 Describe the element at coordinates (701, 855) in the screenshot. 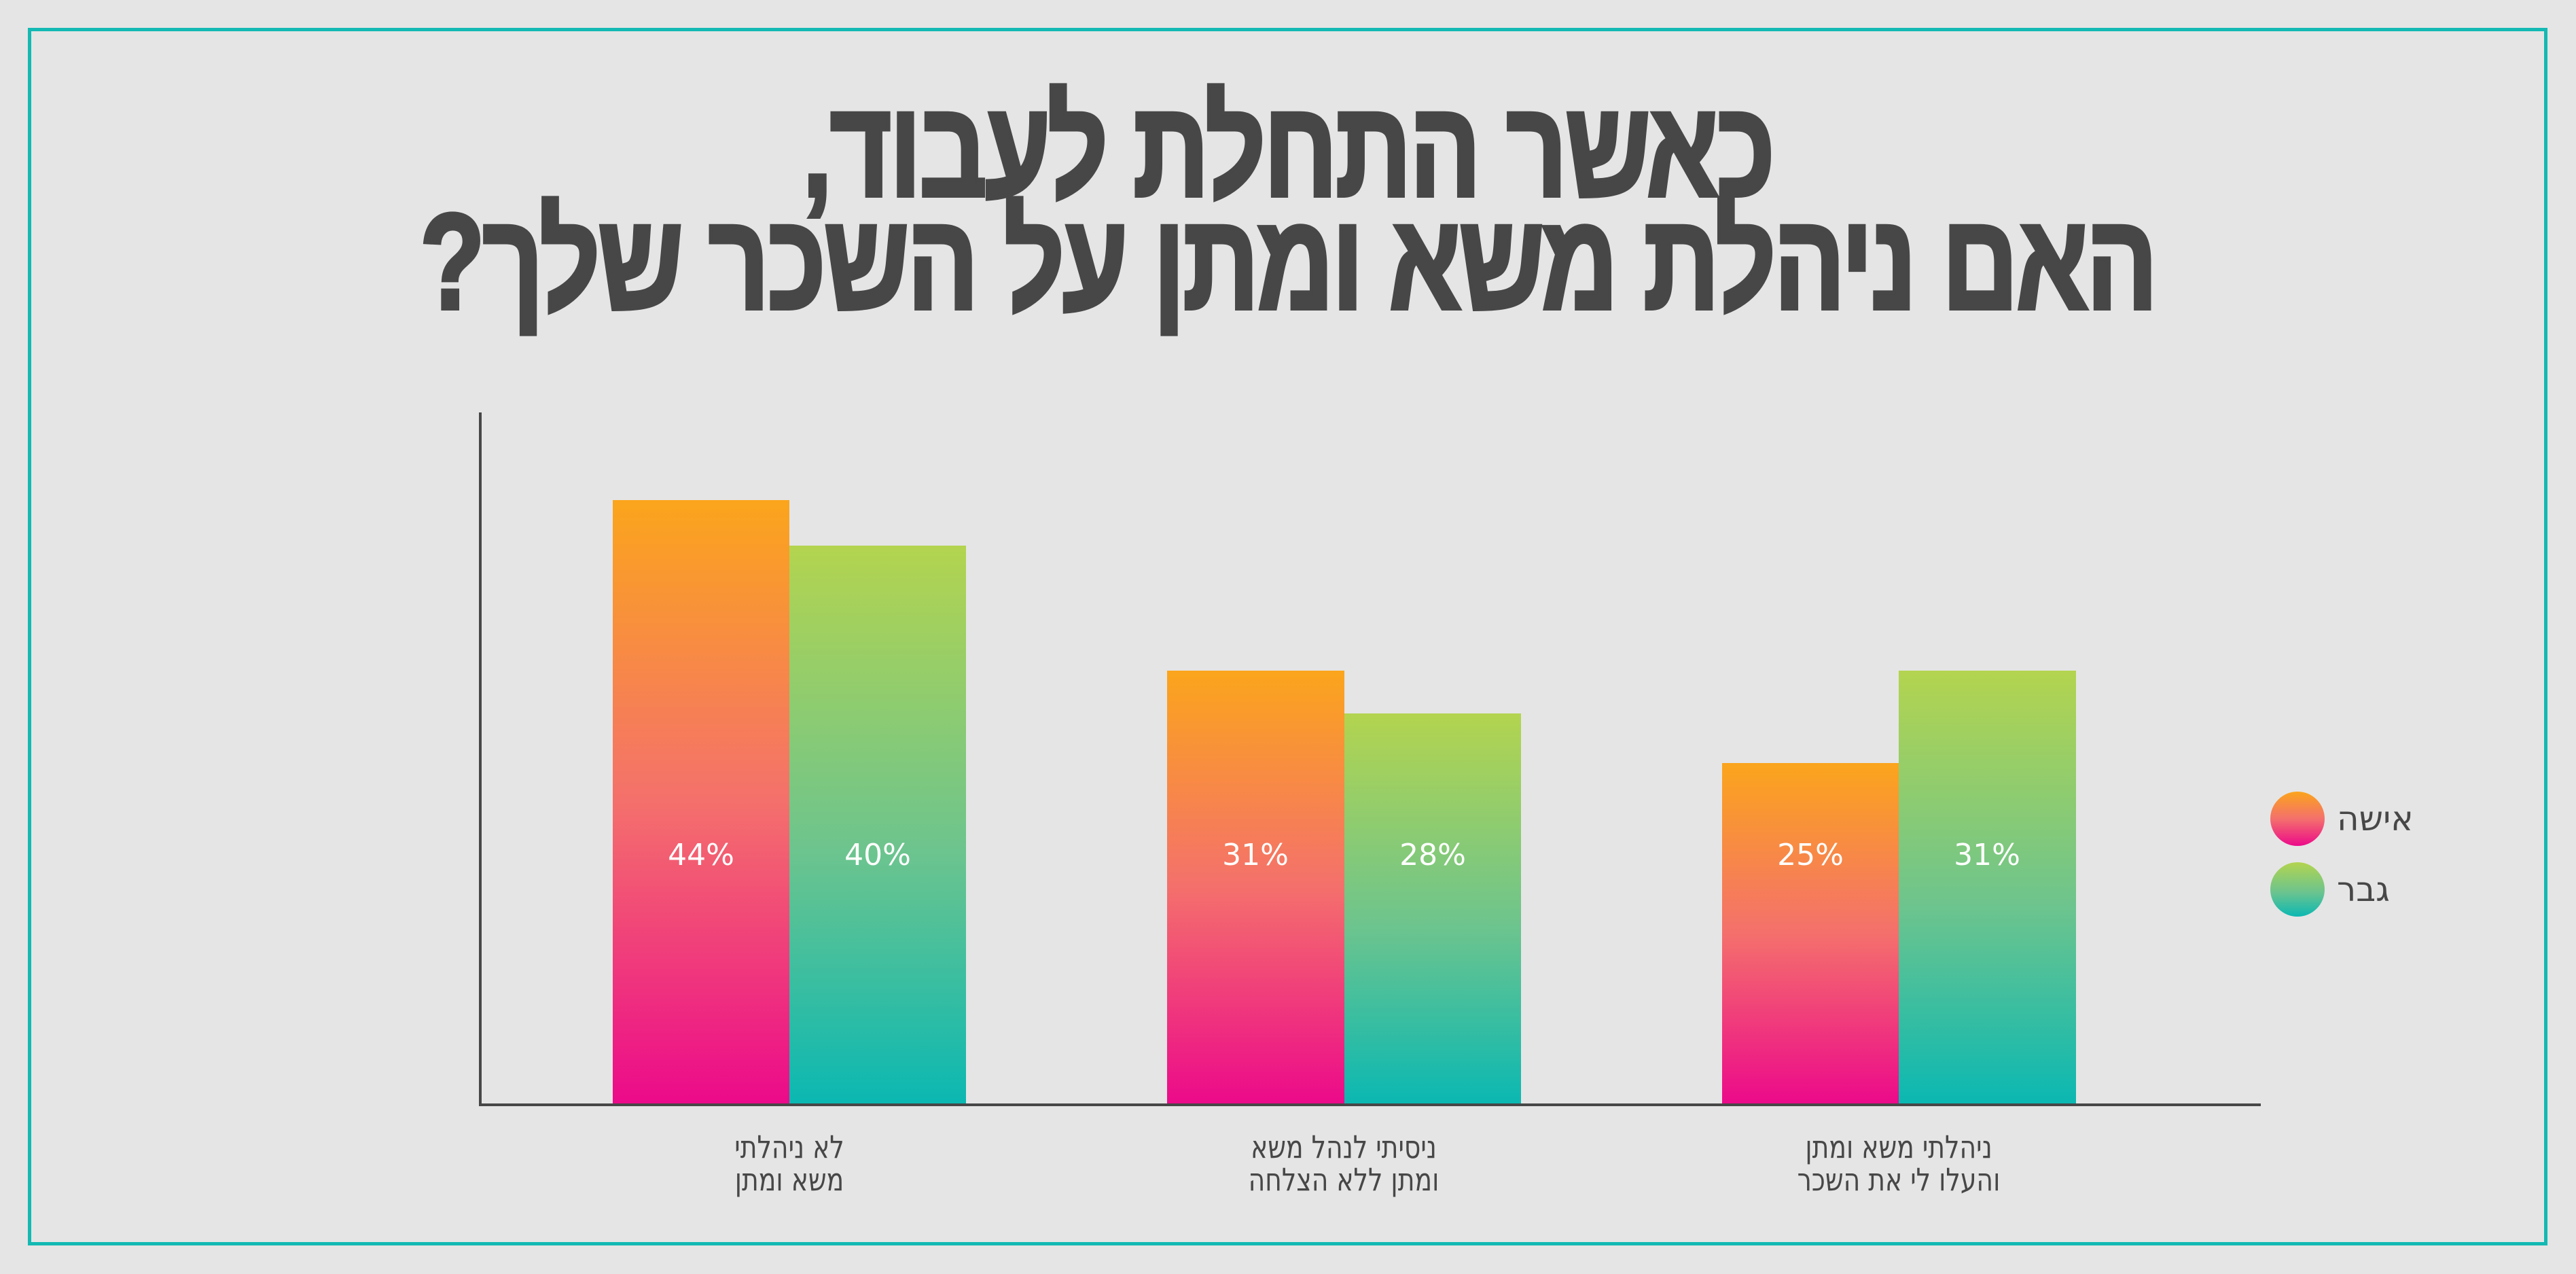

I see `value-label-woman-group-1: 44%` at that location.